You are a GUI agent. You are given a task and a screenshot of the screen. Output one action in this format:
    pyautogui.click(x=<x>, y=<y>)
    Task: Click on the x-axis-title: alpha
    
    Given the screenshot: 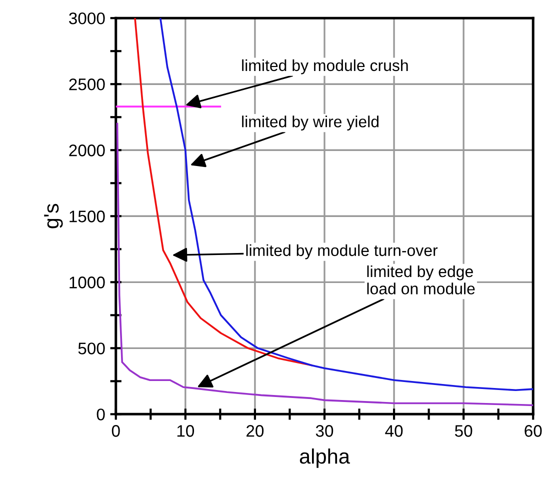 What is the action you would take?
    pyautogui.click(x=325, y=458)
    